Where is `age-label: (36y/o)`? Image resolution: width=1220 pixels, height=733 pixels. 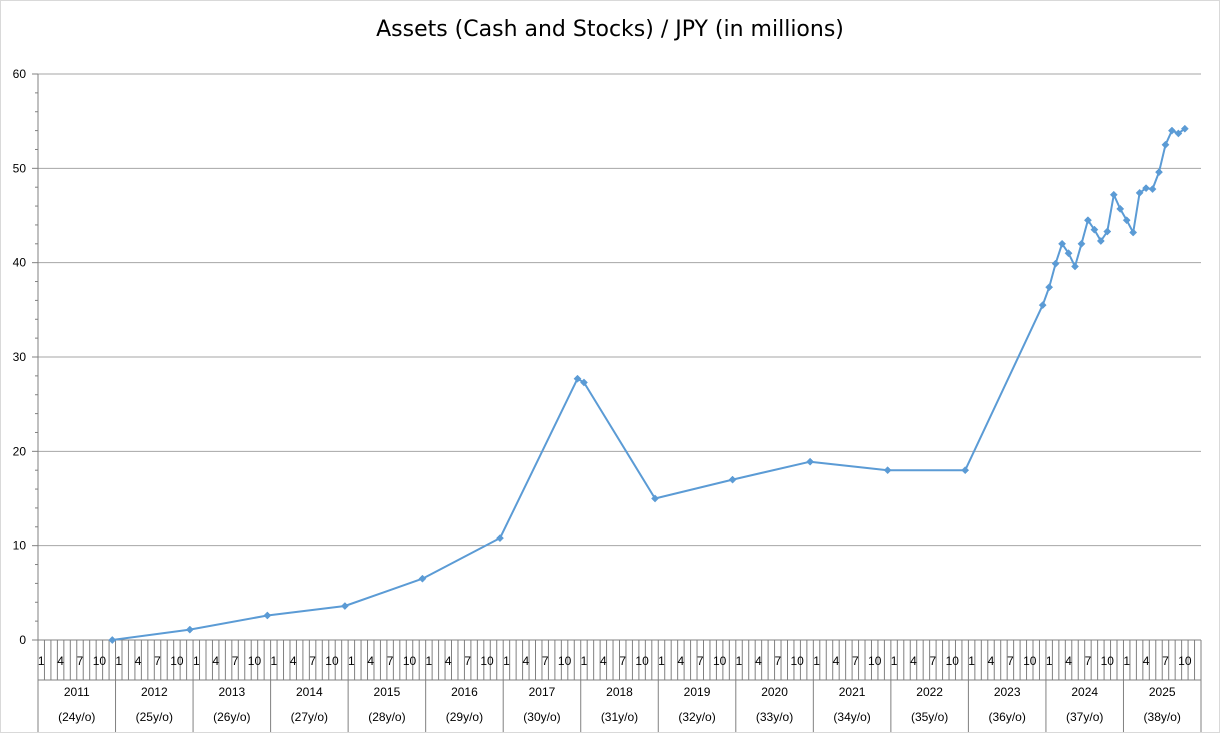 age-label: (36y/o) is located at coordinates (1006, 717).